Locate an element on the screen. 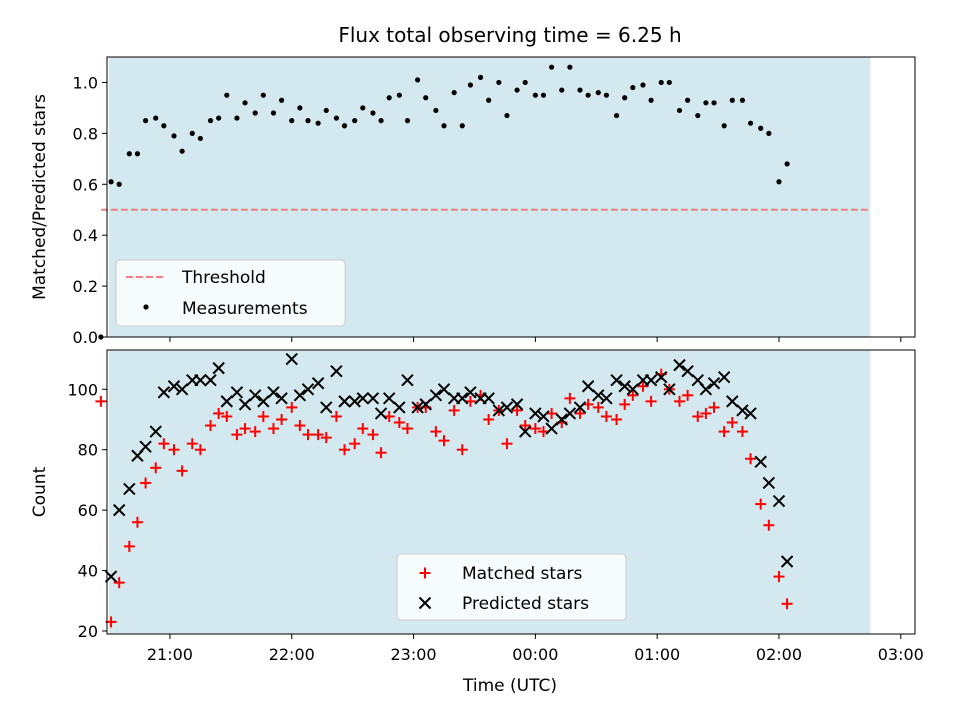 This screenshot has width=960, height=720. y-tick-label: 100 is located at coordinates (82, 389).